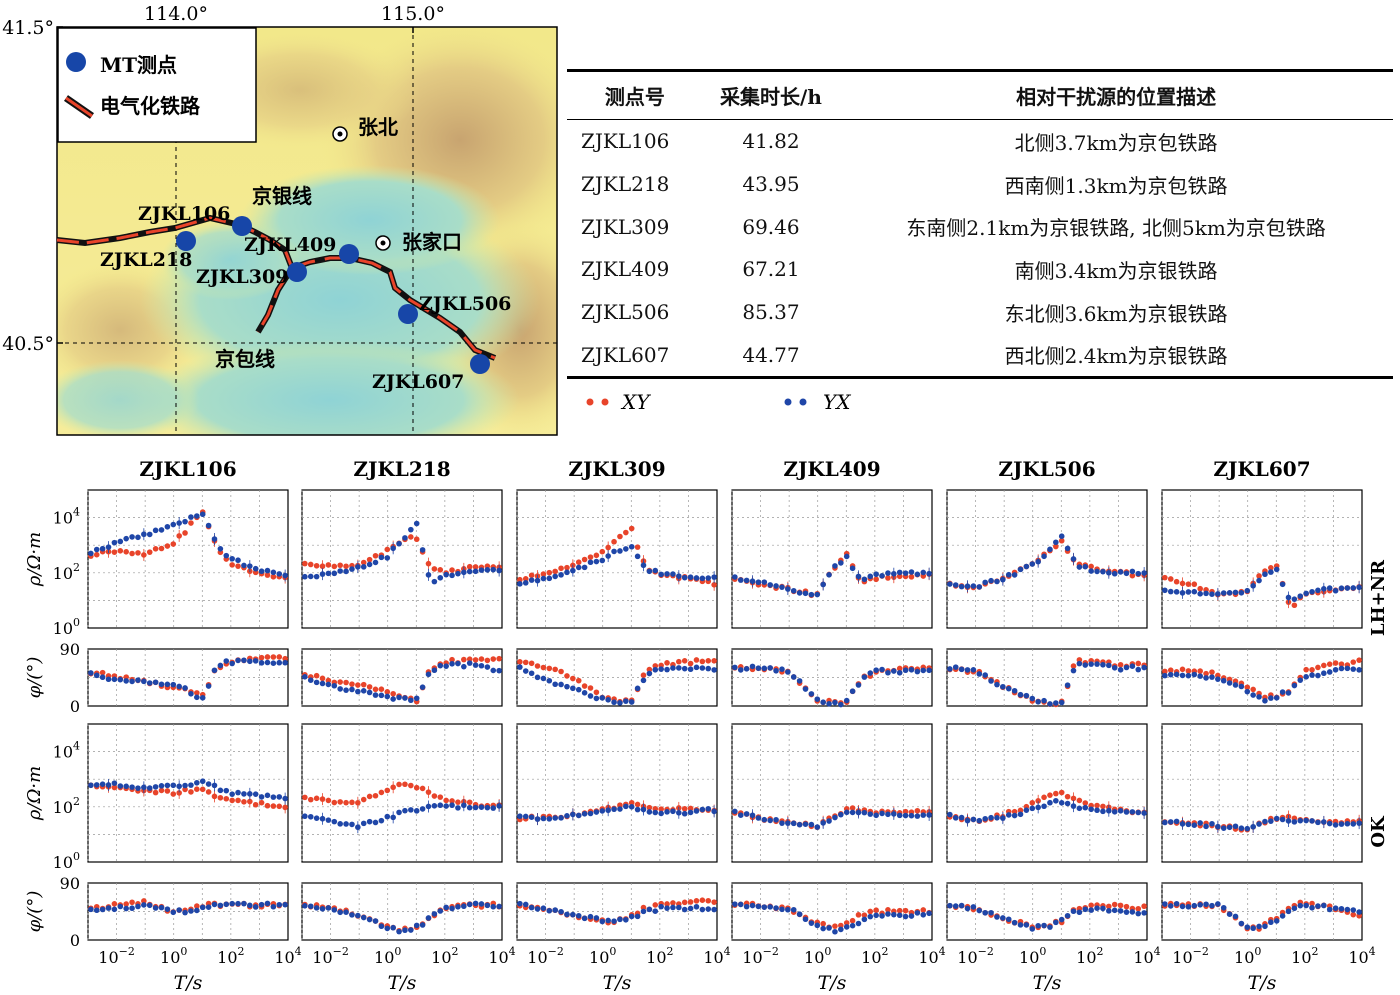 Image resolution: width=1400 pixels, height=995 pixels. I want to click on table-row: ZJKL106 41.82 北侧3.7km为京包铁路, so click(980, 141).